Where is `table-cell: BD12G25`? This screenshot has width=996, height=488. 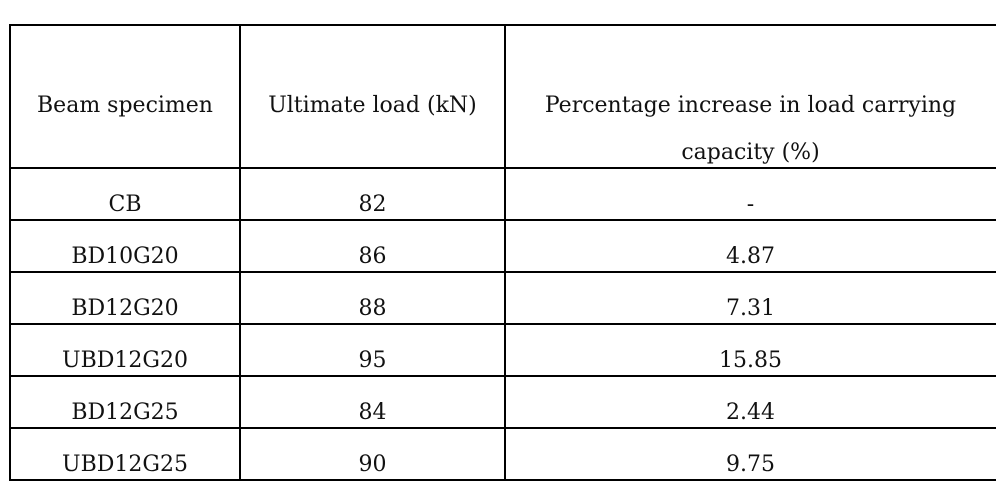 table-cell: BD12G25 is located at coordinates (125, 412).